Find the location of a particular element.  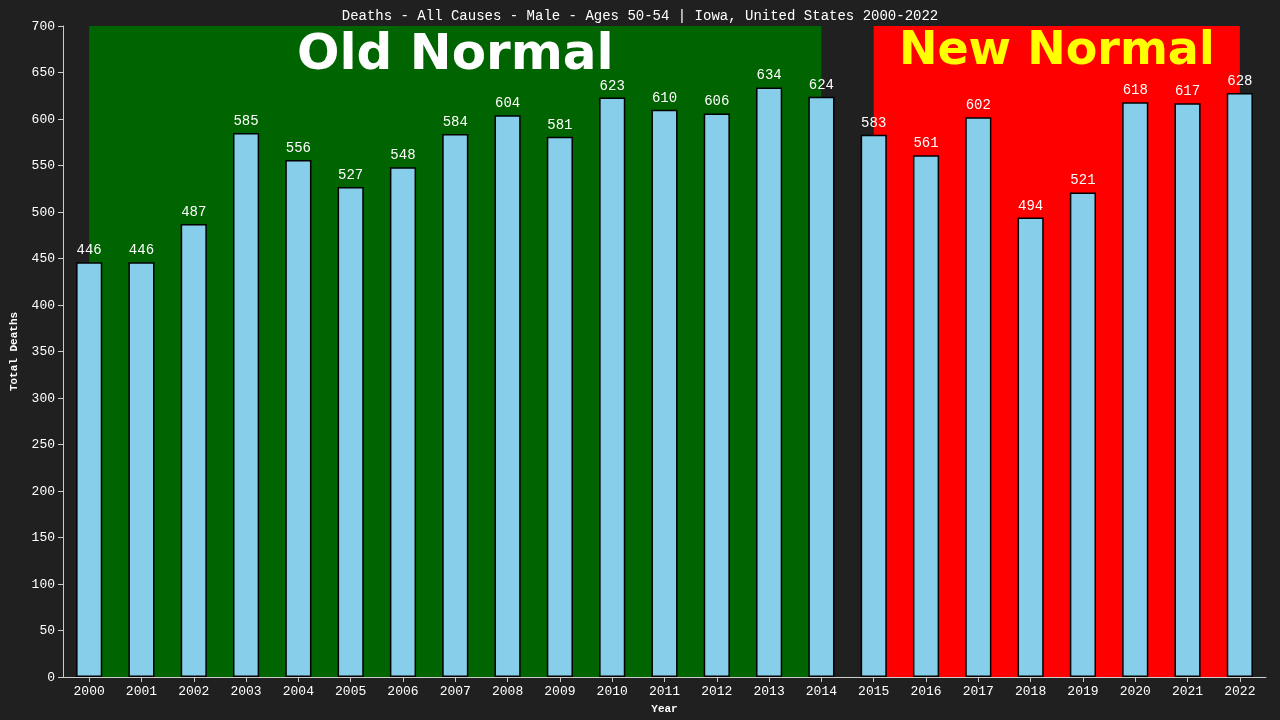

y-axis-title: Total Deaths is located at coordinates (13, 351).